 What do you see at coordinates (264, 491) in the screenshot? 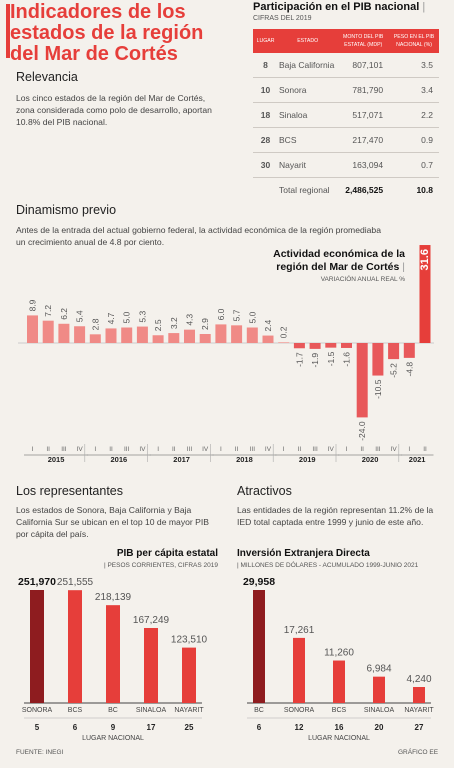
I see `atractivos-heading: Atractivos` at bounding box center [264, 491].